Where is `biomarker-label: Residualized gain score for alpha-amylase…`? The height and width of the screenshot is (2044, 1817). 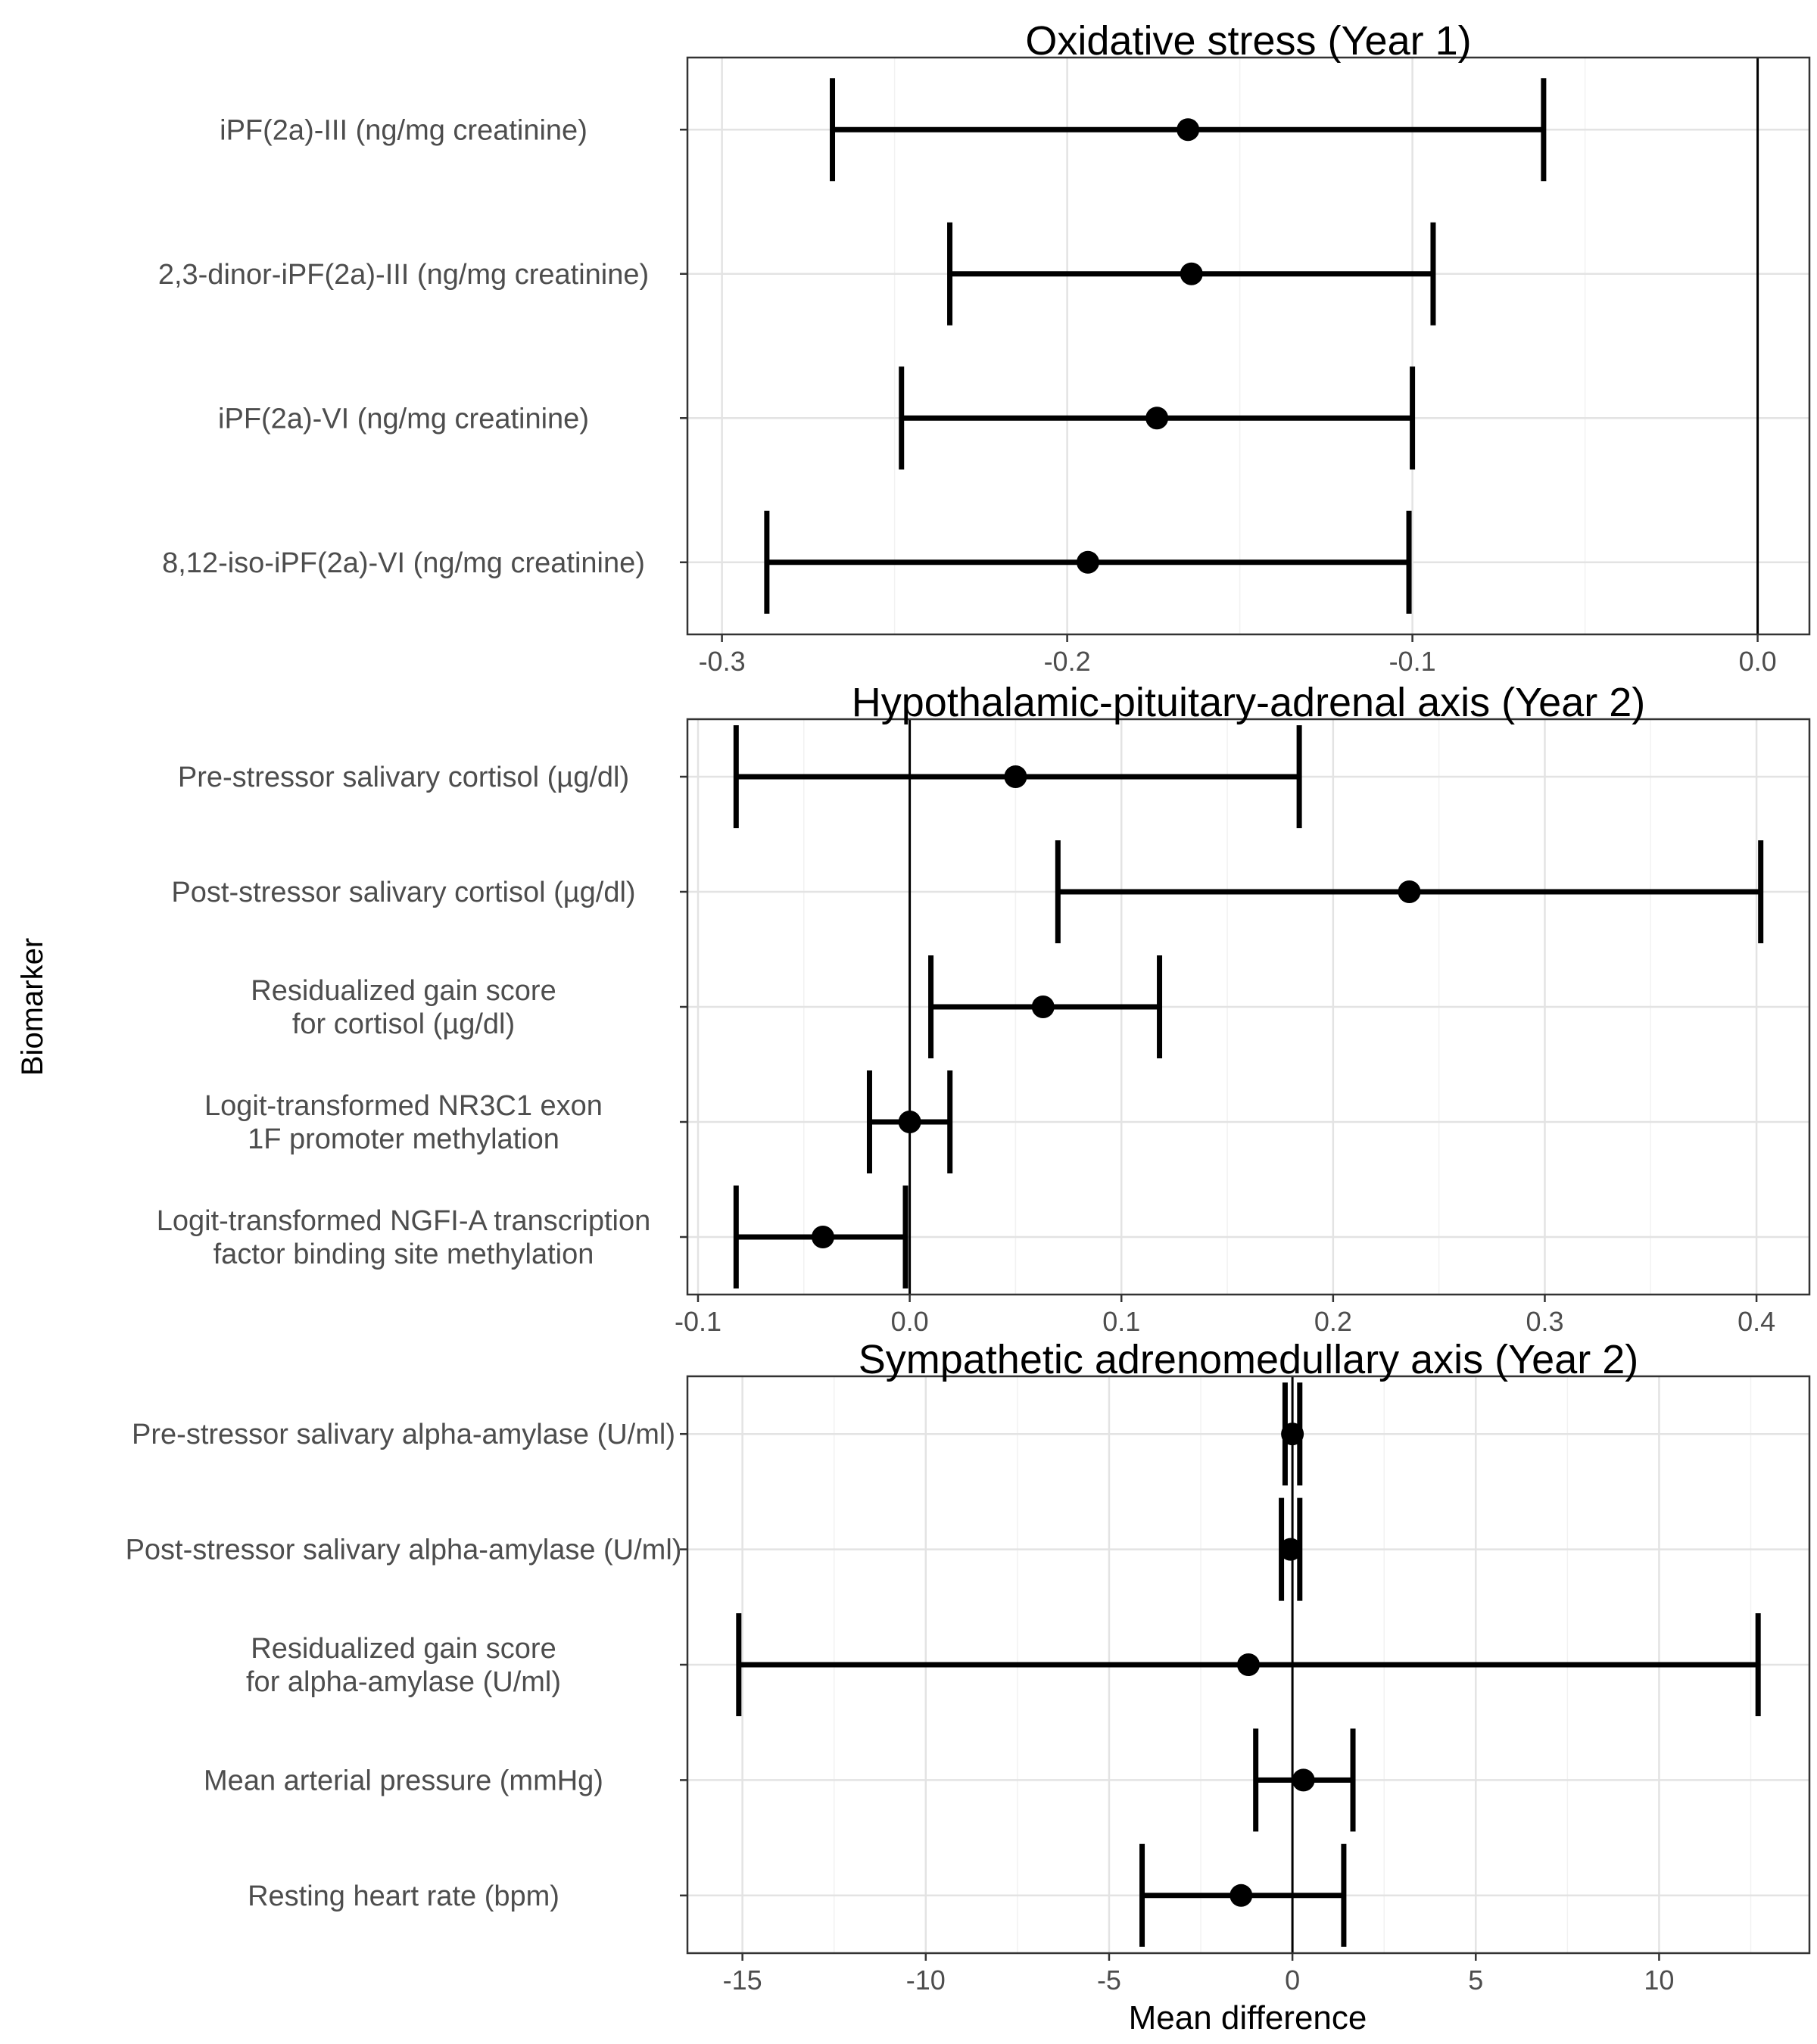
biomarker-label: Residualized gain score for alpha-amylase… is located at coordinates (403, 1666).